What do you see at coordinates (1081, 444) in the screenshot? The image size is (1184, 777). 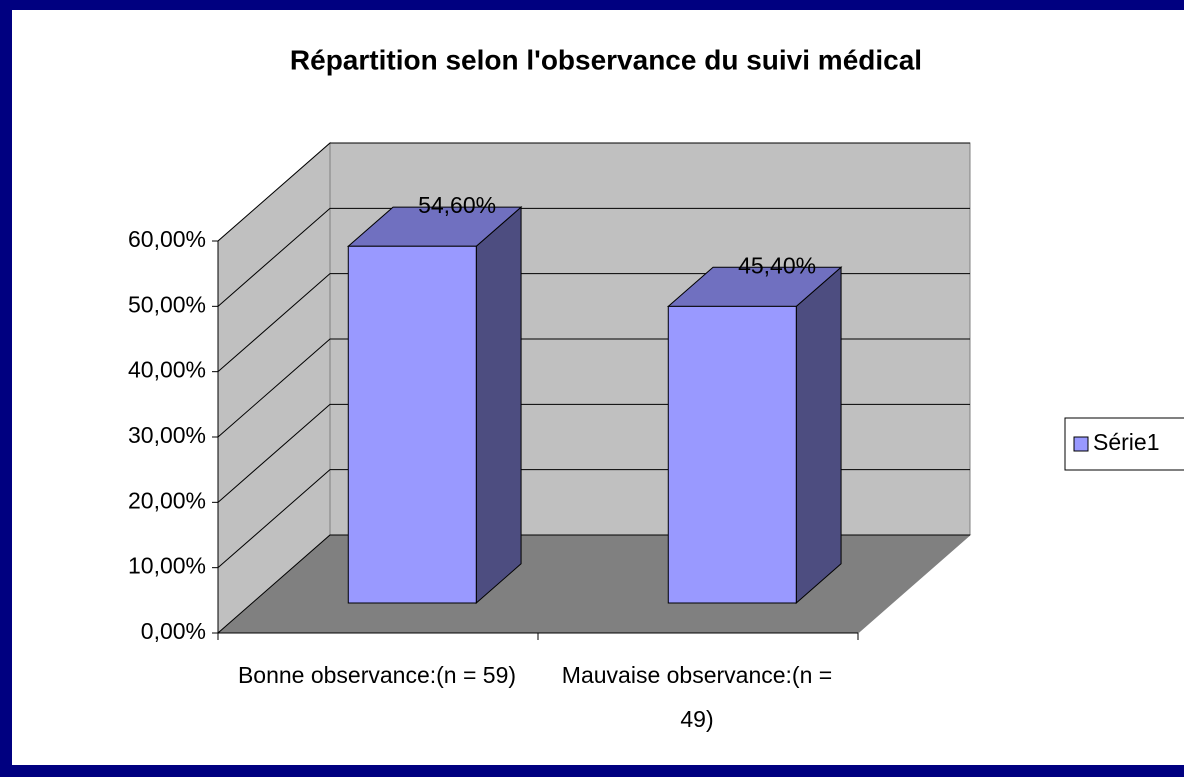 I see `legend-swatch` at bounding box center [1081, 444].